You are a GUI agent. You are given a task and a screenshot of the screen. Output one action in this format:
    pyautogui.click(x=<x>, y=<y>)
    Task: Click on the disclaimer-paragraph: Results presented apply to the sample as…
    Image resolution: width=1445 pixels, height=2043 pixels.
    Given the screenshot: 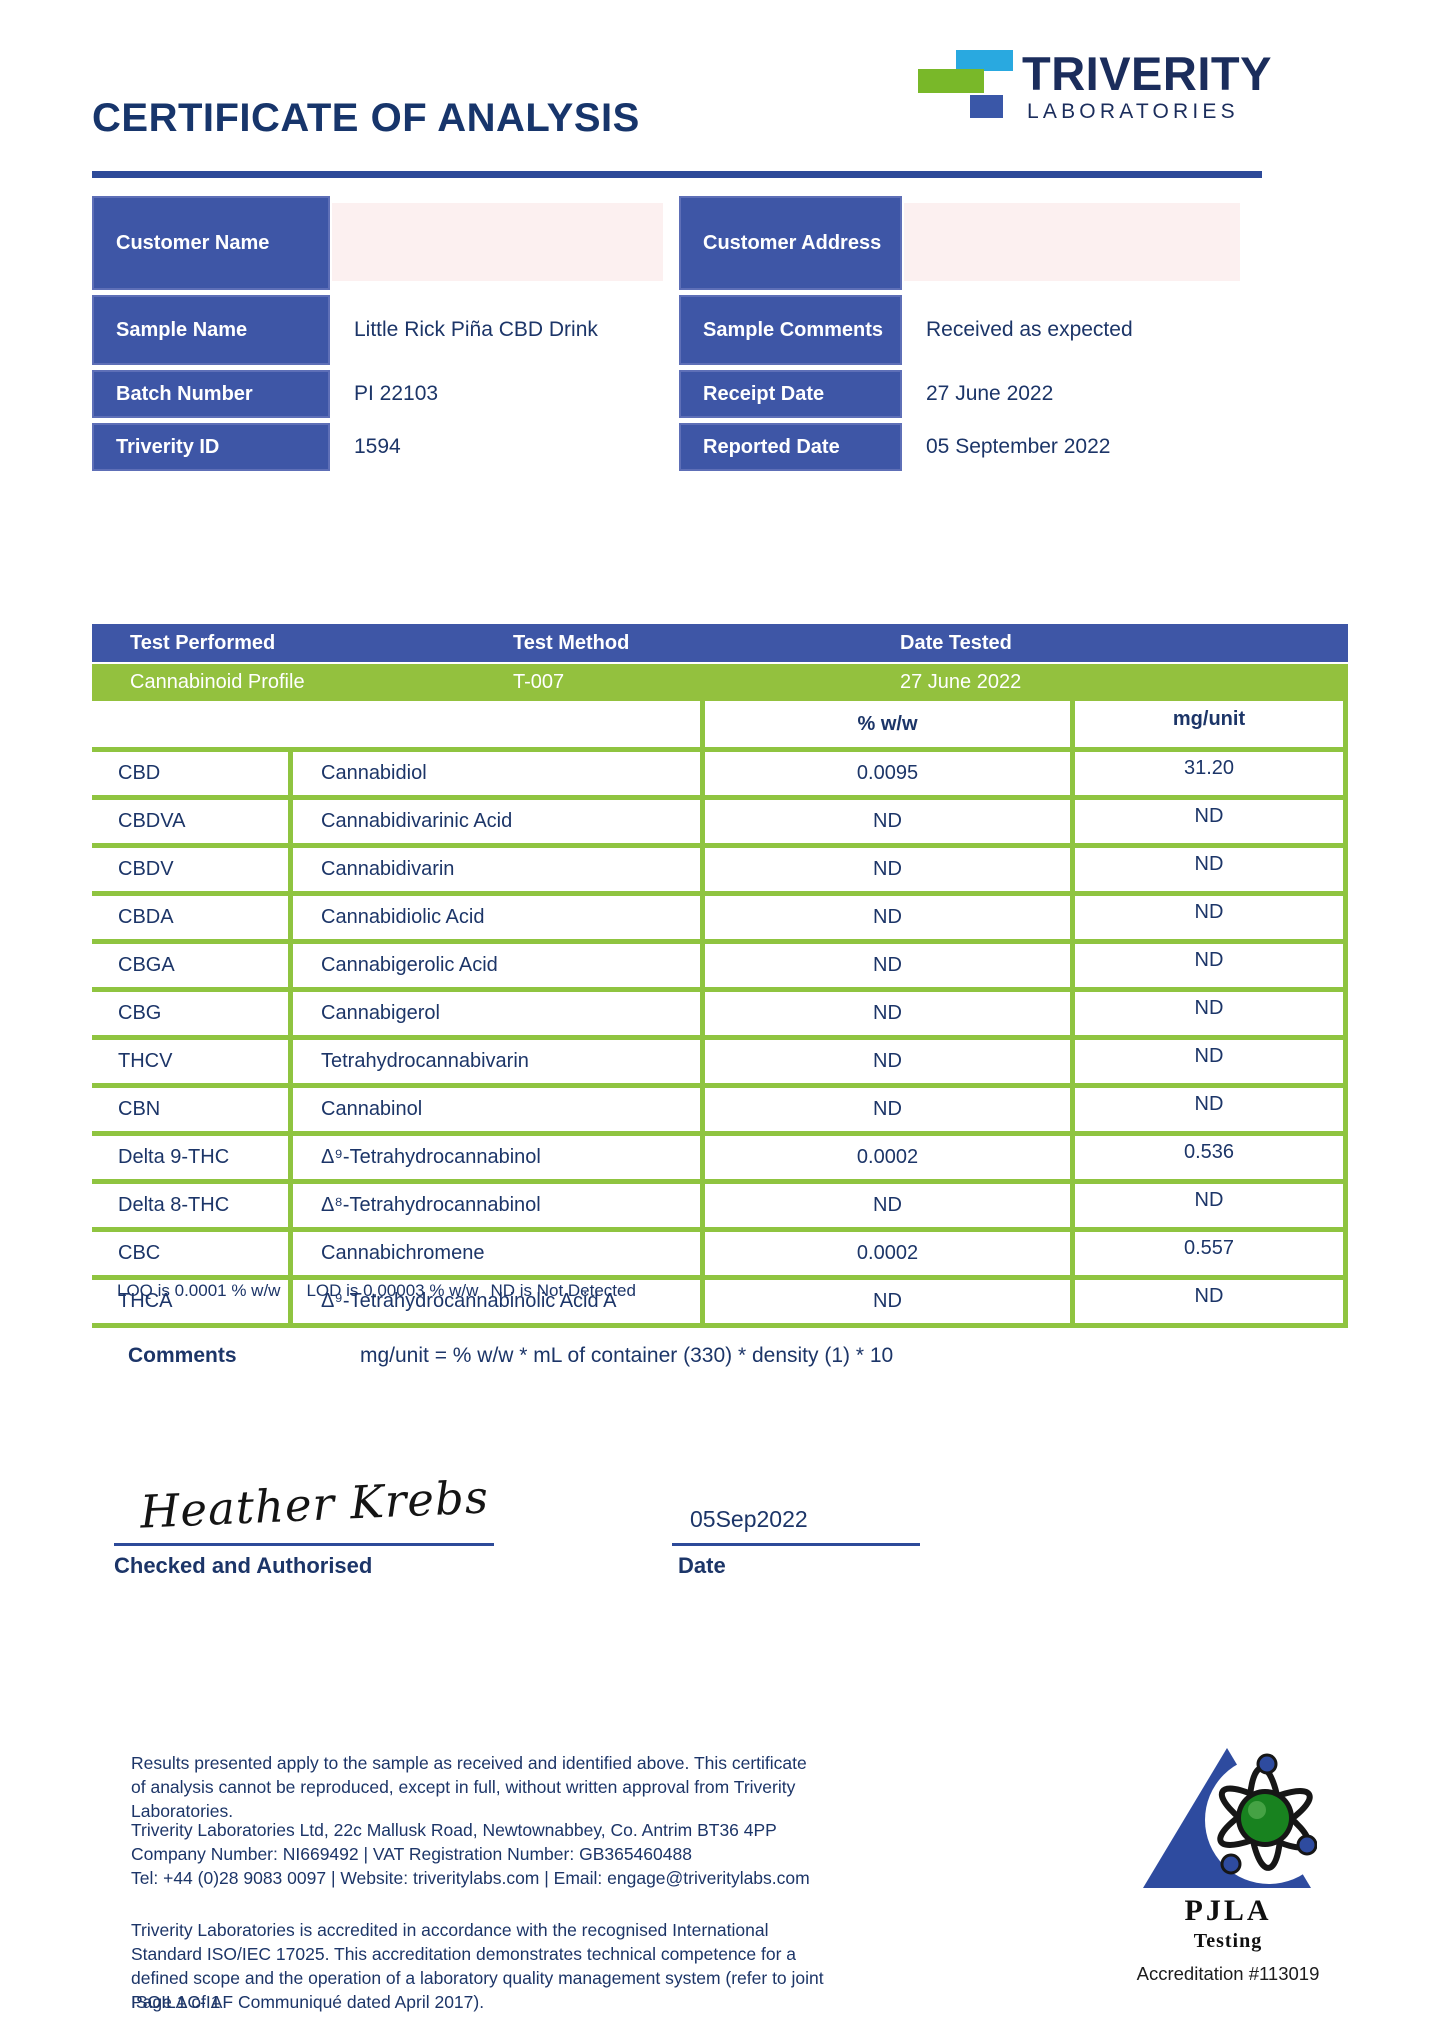 What is the action you would take?
    pyautogui.click(x=469, y=1787)
    